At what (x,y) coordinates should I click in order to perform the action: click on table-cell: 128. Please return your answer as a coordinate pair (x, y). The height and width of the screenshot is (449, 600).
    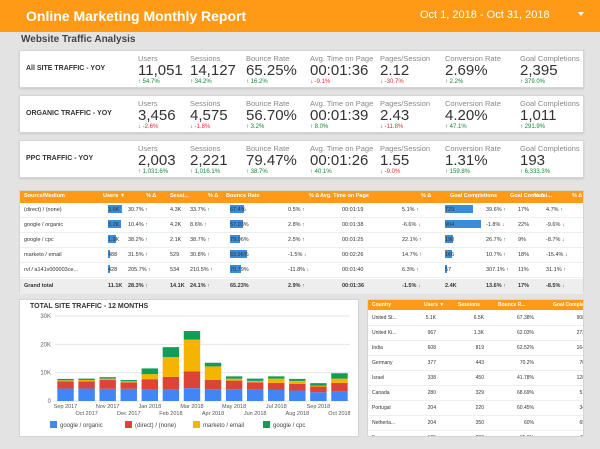
    Looking at the image, I should click on (579, 378).